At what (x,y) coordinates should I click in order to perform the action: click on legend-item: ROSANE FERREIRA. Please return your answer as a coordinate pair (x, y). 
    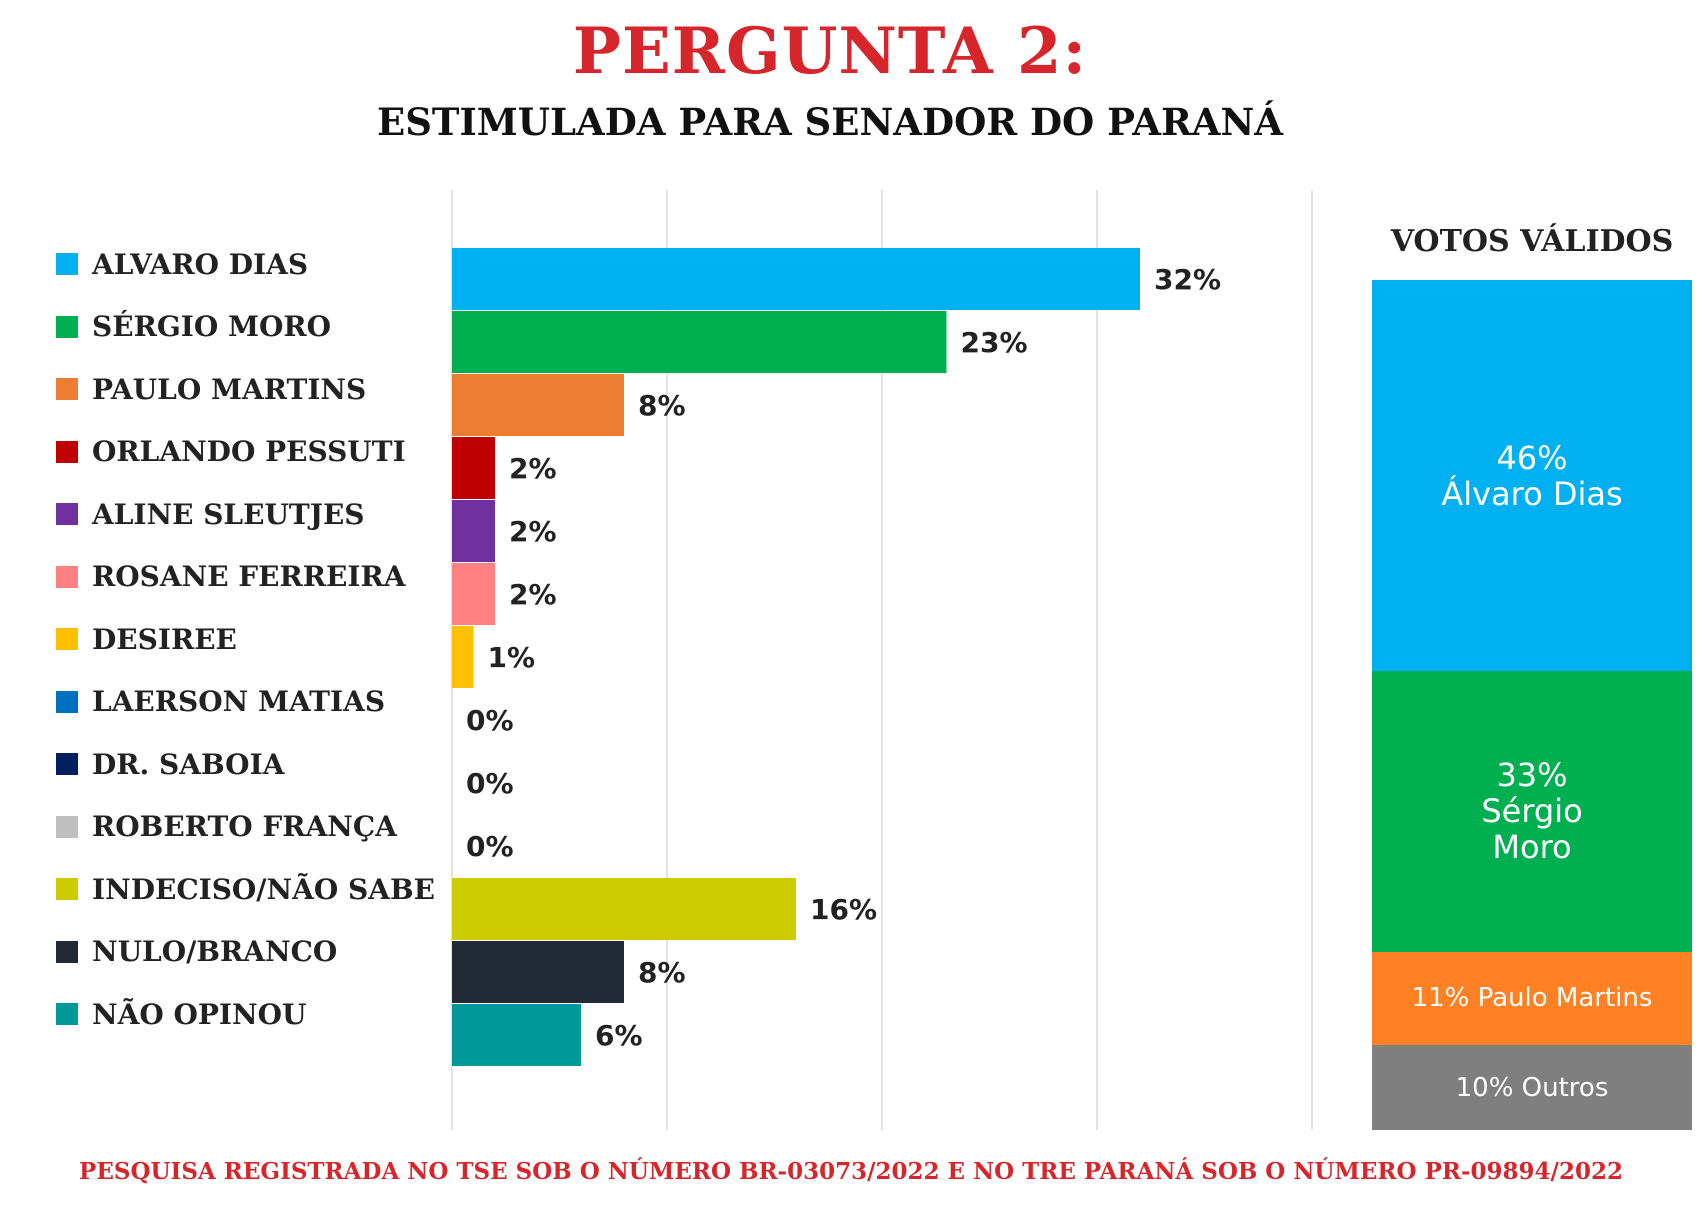
    Looking at the image, I should click on (230, 577).